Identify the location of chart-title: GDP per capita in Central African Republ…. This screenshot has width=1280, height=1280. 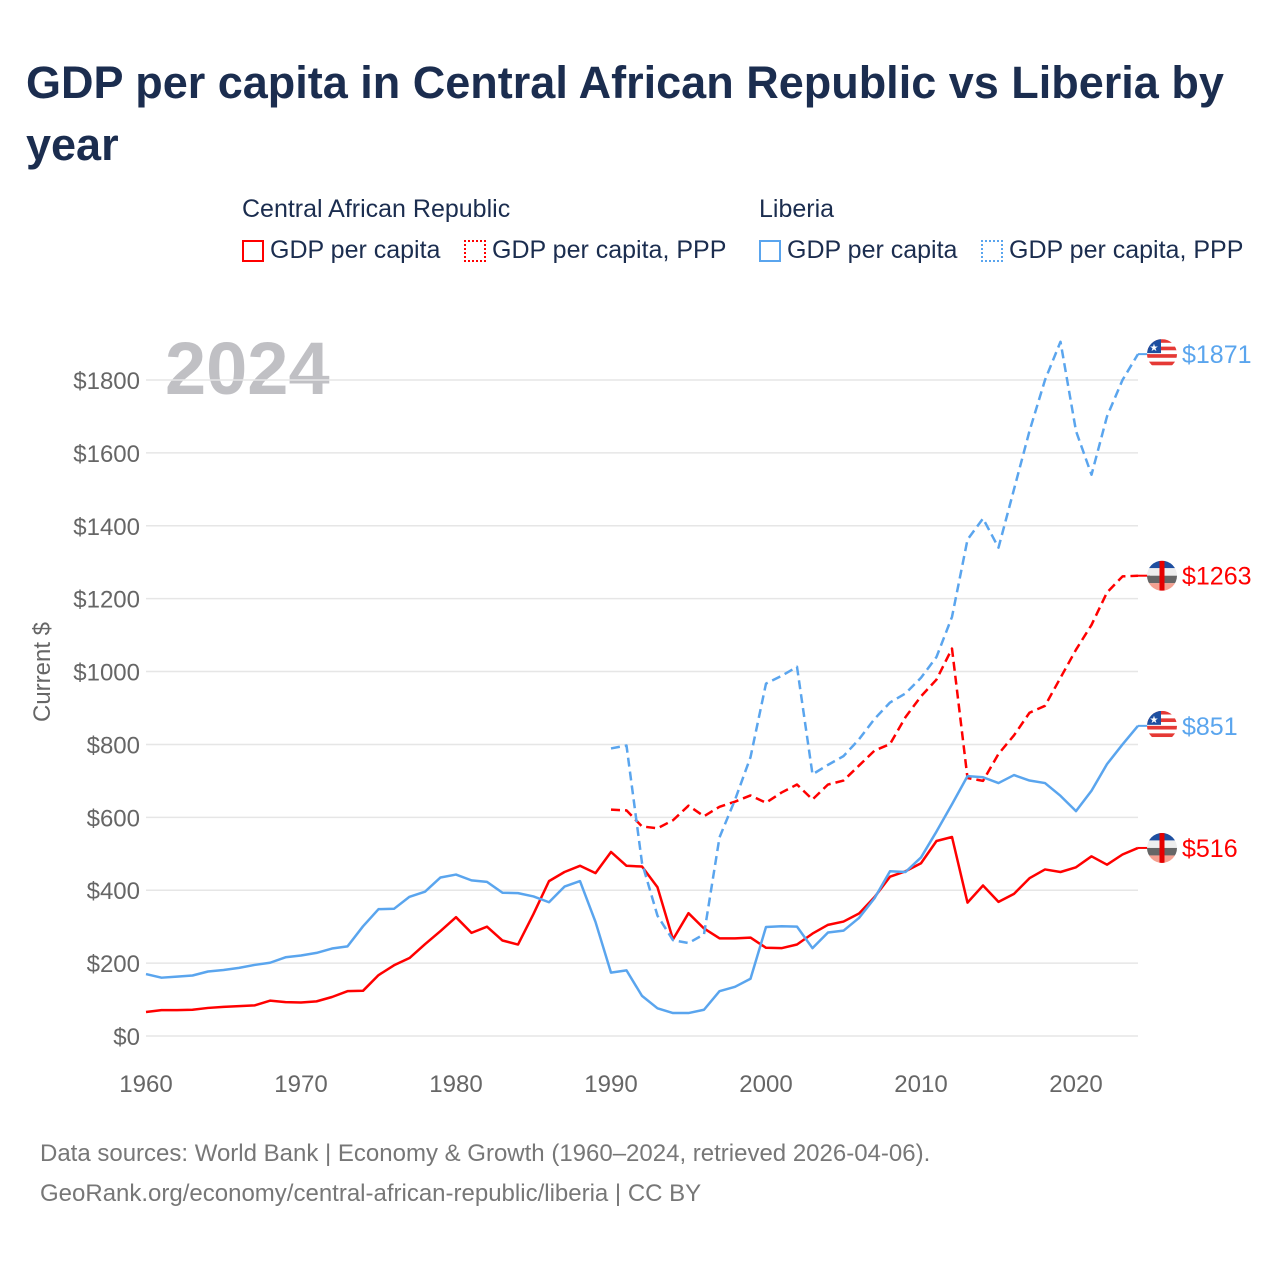
(625, 113).